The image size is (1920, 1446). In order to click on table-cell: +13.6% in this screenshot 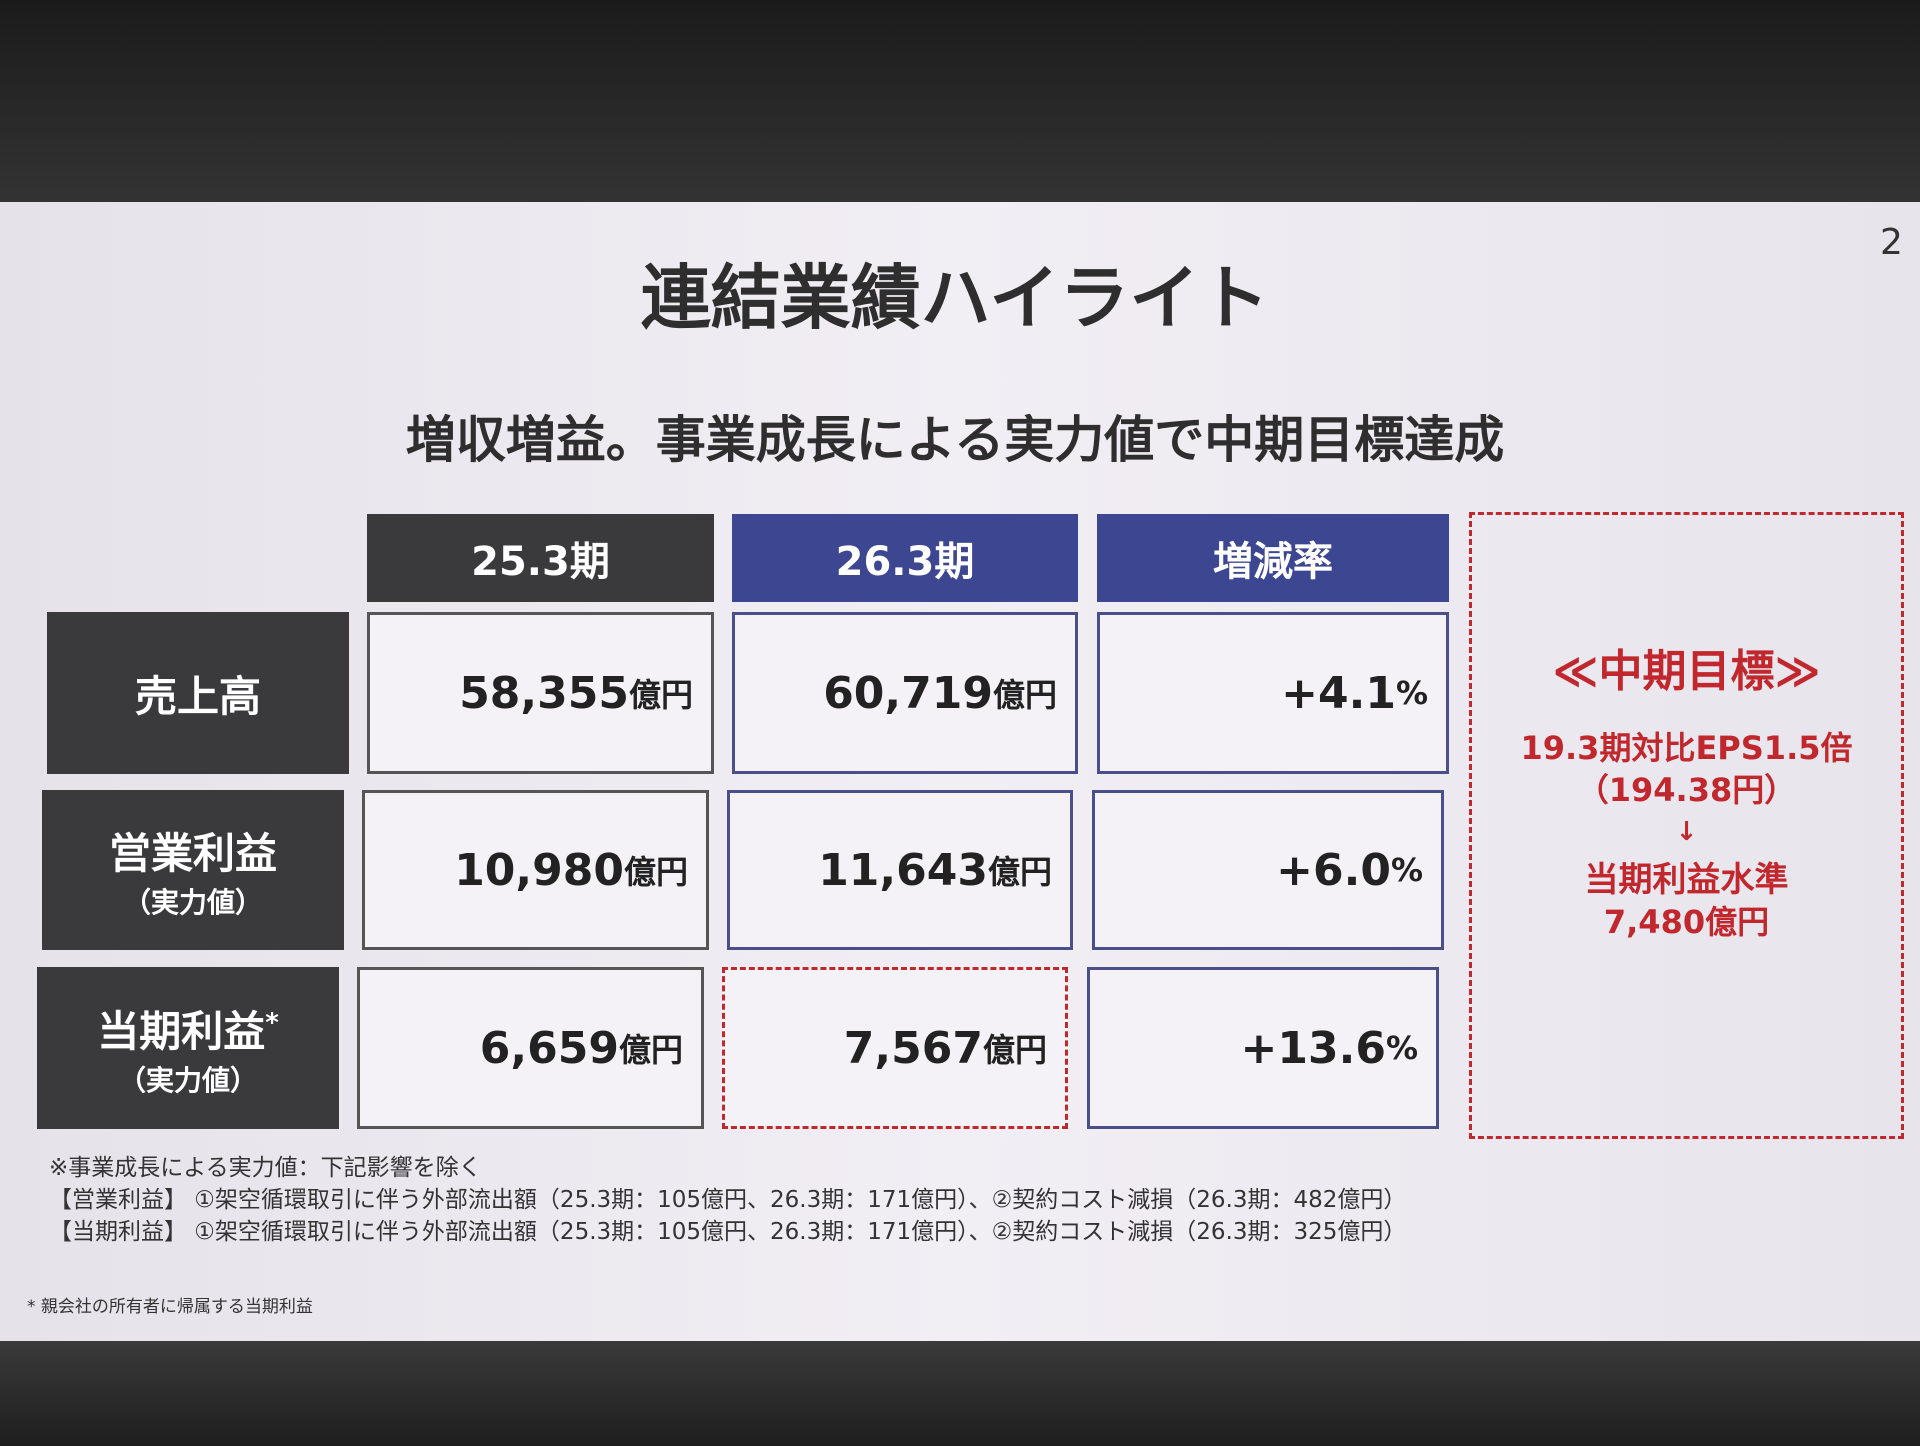, I will do `click(1263, 1048)`.